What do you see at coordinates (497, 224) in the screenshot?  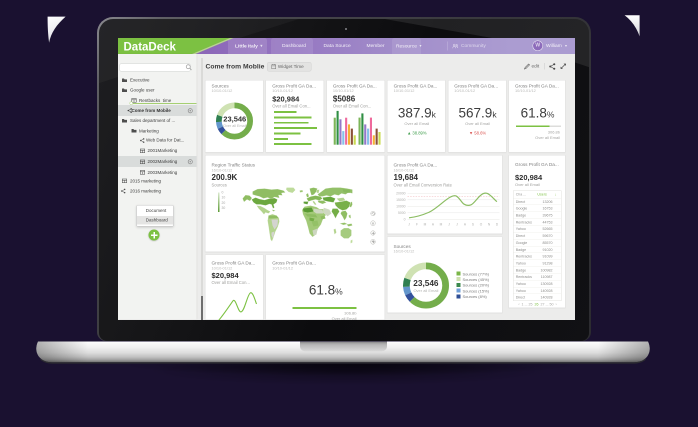 I see `svg-text: D` at bounding box center [497, 224].